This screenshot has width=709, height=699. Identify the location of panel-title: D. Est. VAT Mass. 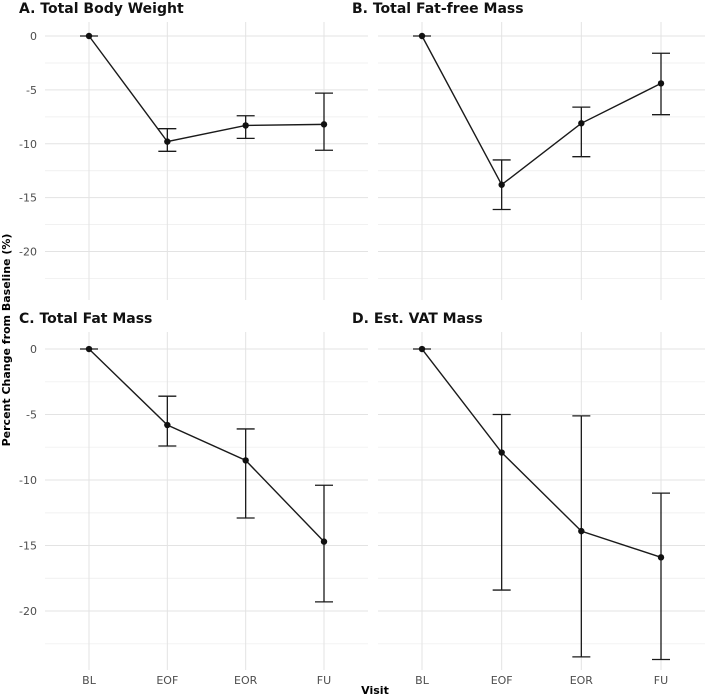
(417, 319).